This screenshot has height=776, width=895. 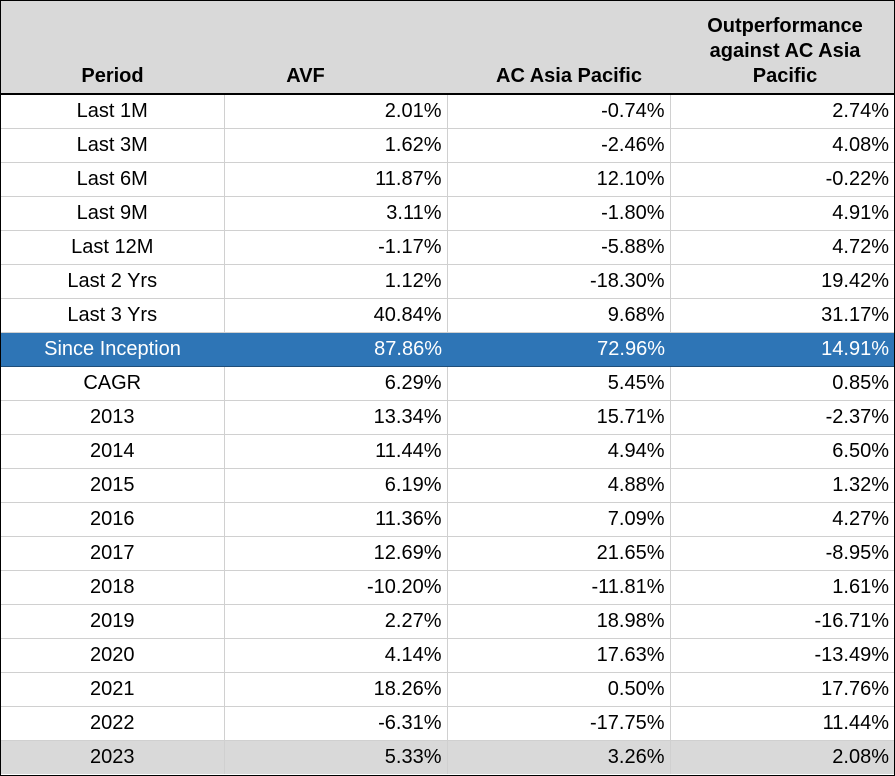 What do you see at coordinates (782, 451) in the screenshot?
I see `outperformance-cell: 6.50%` at bounding box center [782, 451].